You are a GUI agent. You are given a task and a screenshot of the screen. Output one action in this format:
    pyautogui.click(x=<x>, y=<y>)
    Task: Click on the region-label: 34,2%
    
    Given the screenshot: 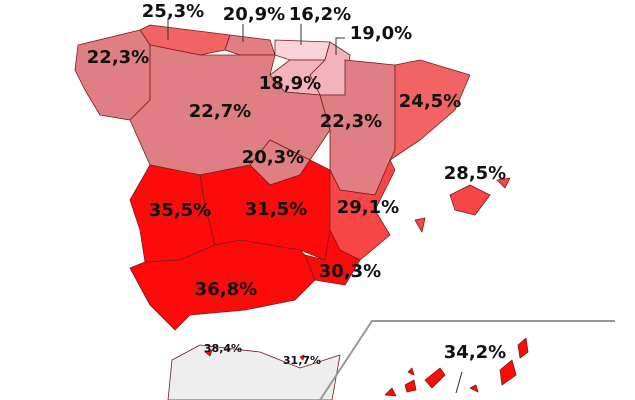 What is the action you would take?
    pyautogui.click(x=475, y=352)
    